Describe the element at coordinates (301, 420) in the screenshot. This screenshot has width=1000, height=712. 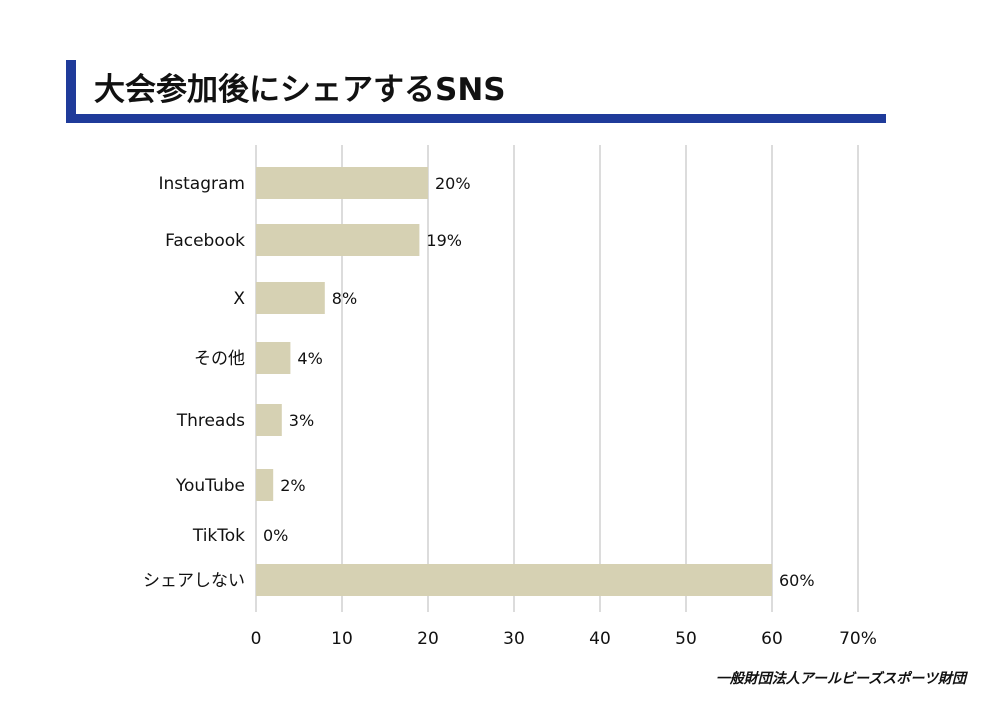
I see `data-label: 3%` at that location.